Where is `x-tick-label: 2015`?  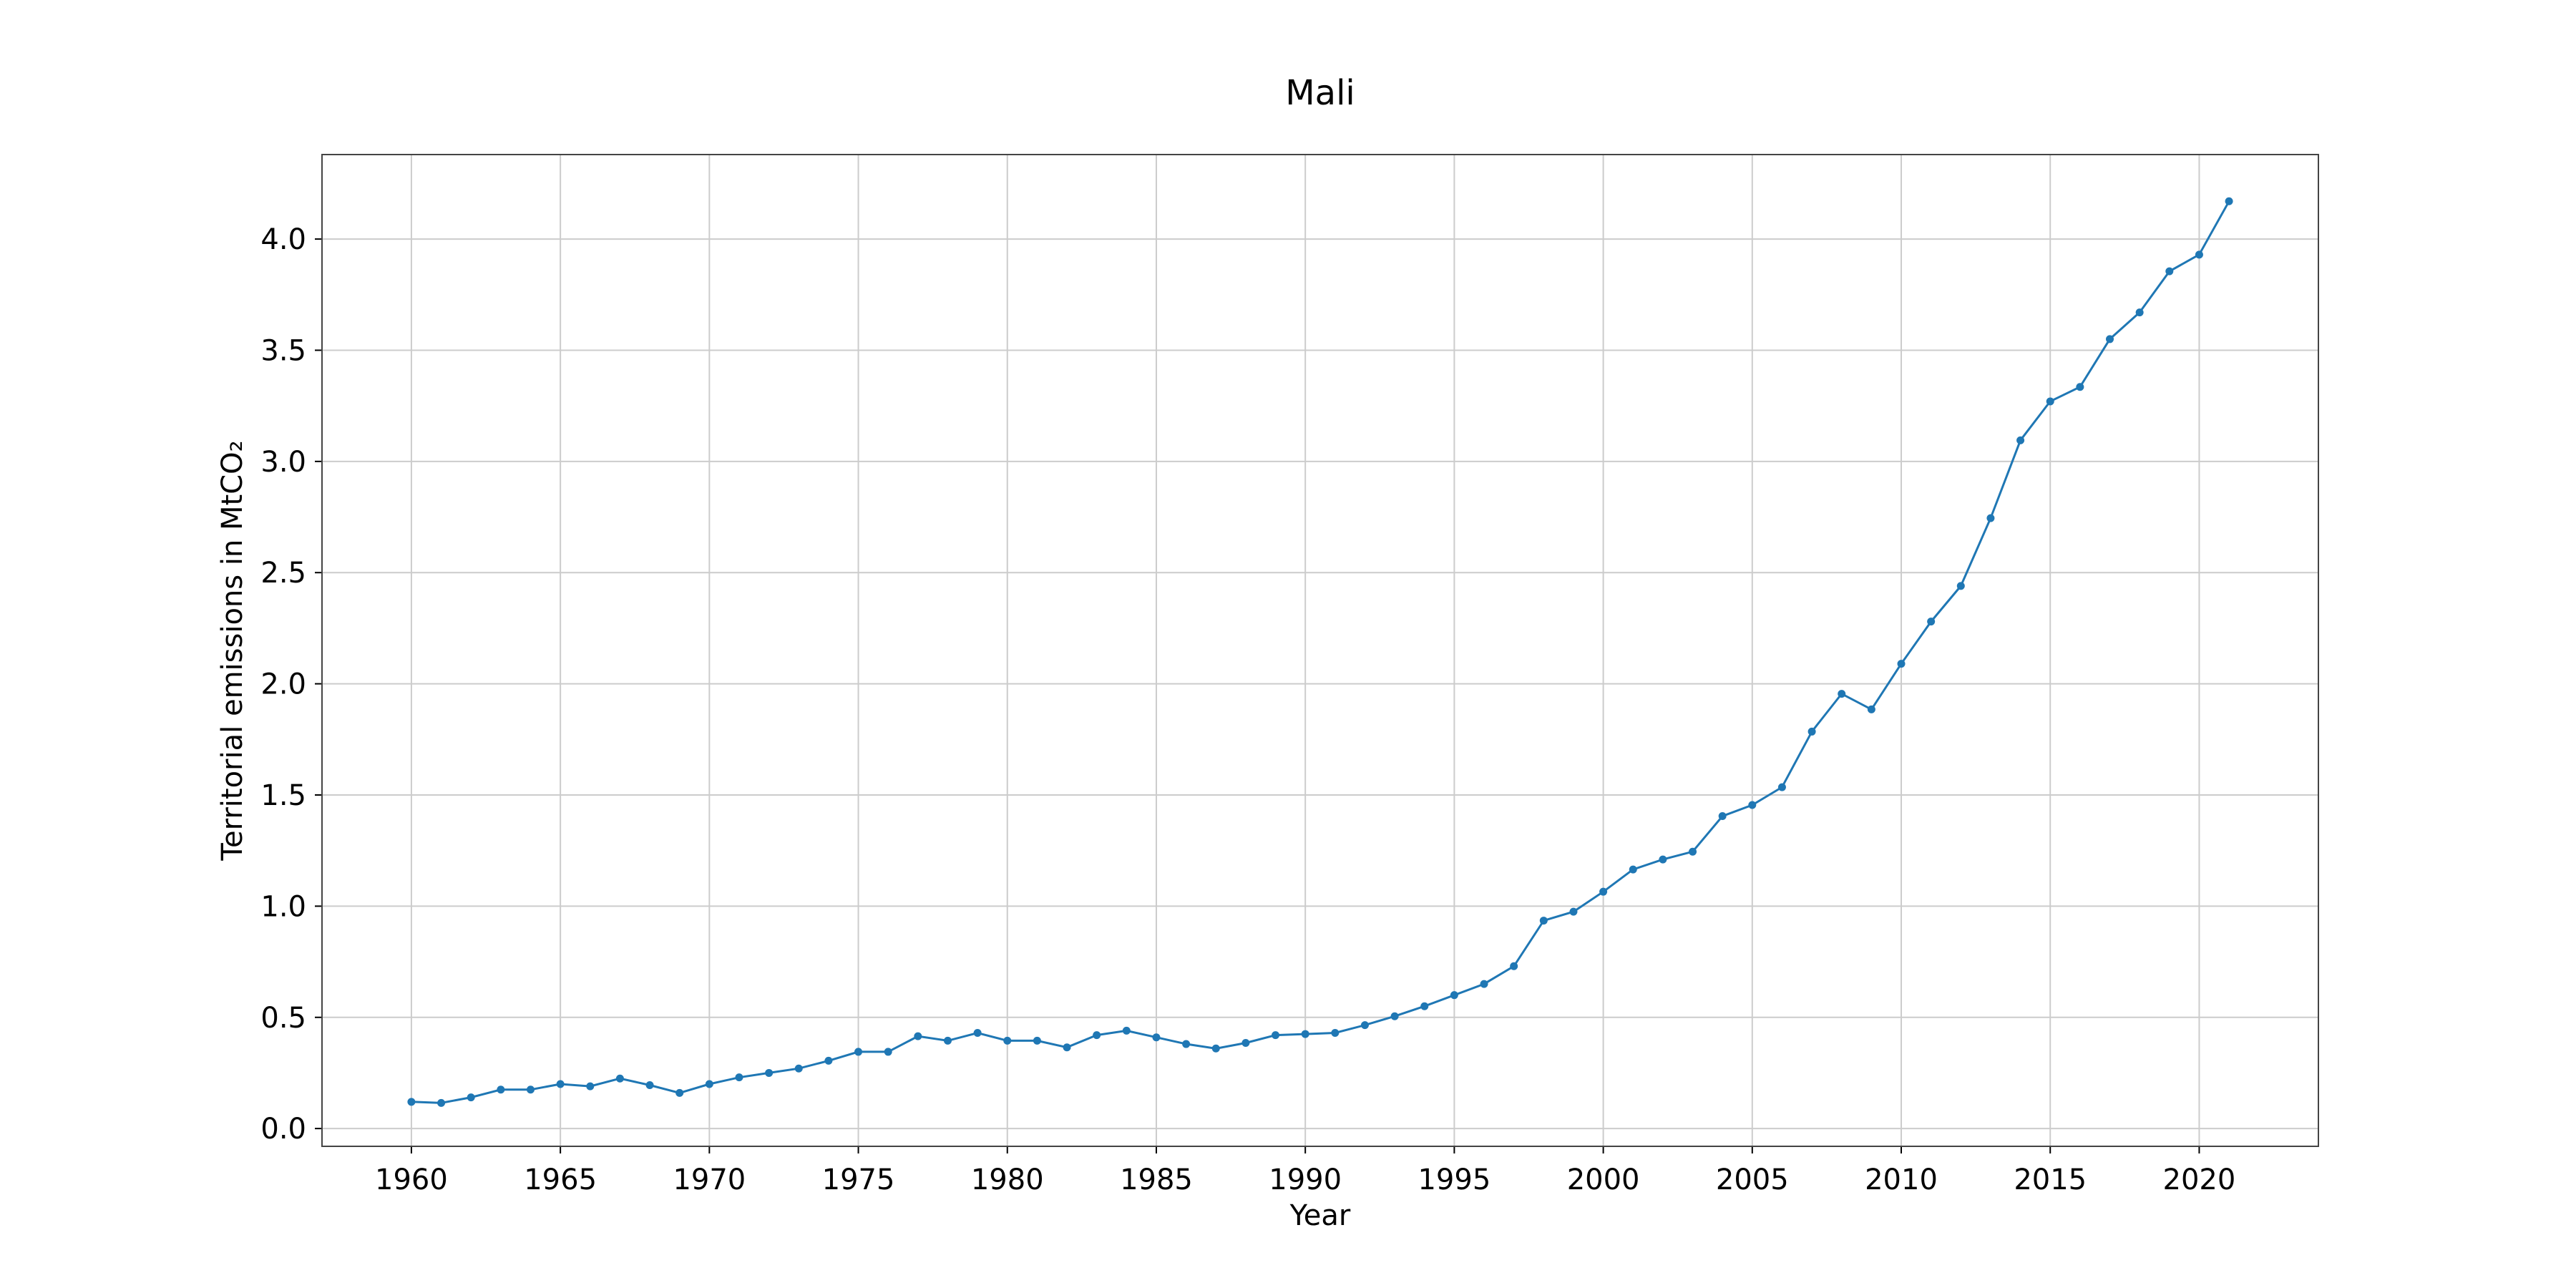
x-tick-label: 2015 is located at coordinates (2050, 1179).